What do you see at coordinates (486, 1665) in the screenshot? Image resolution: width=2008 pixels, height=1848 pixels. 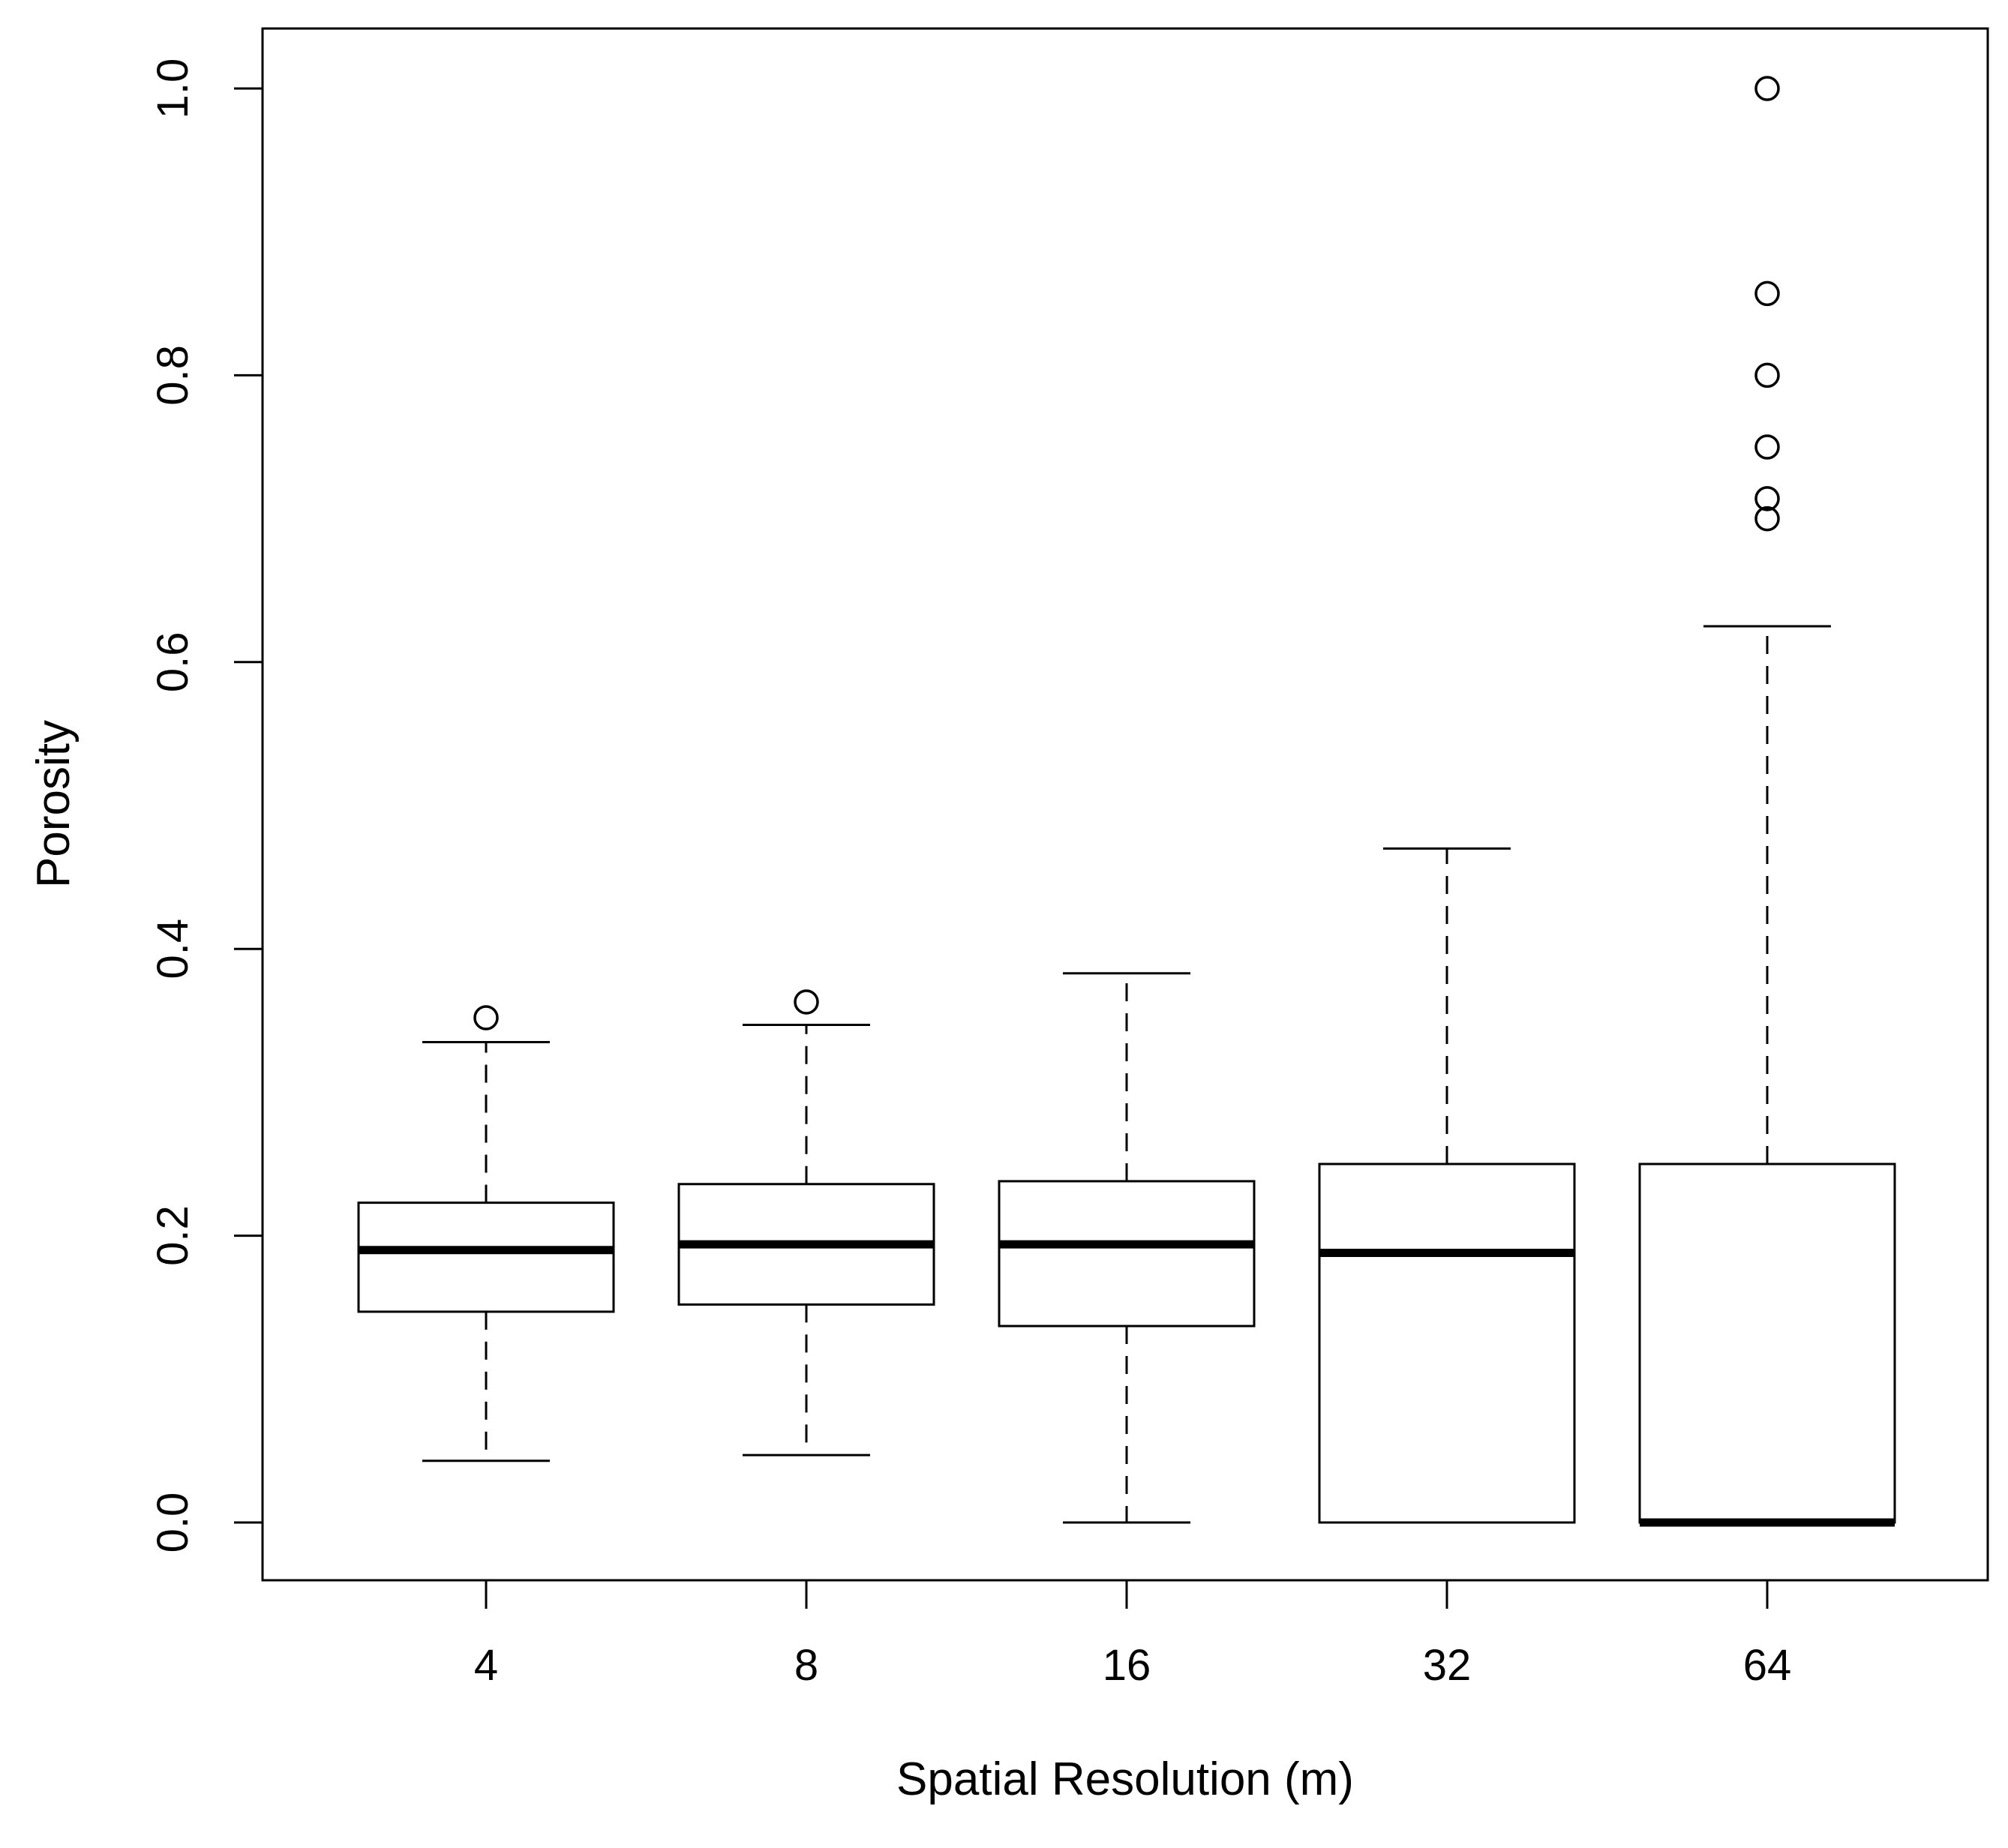 I see `x-tick-label: 4` at bounding box center [486, 1665].